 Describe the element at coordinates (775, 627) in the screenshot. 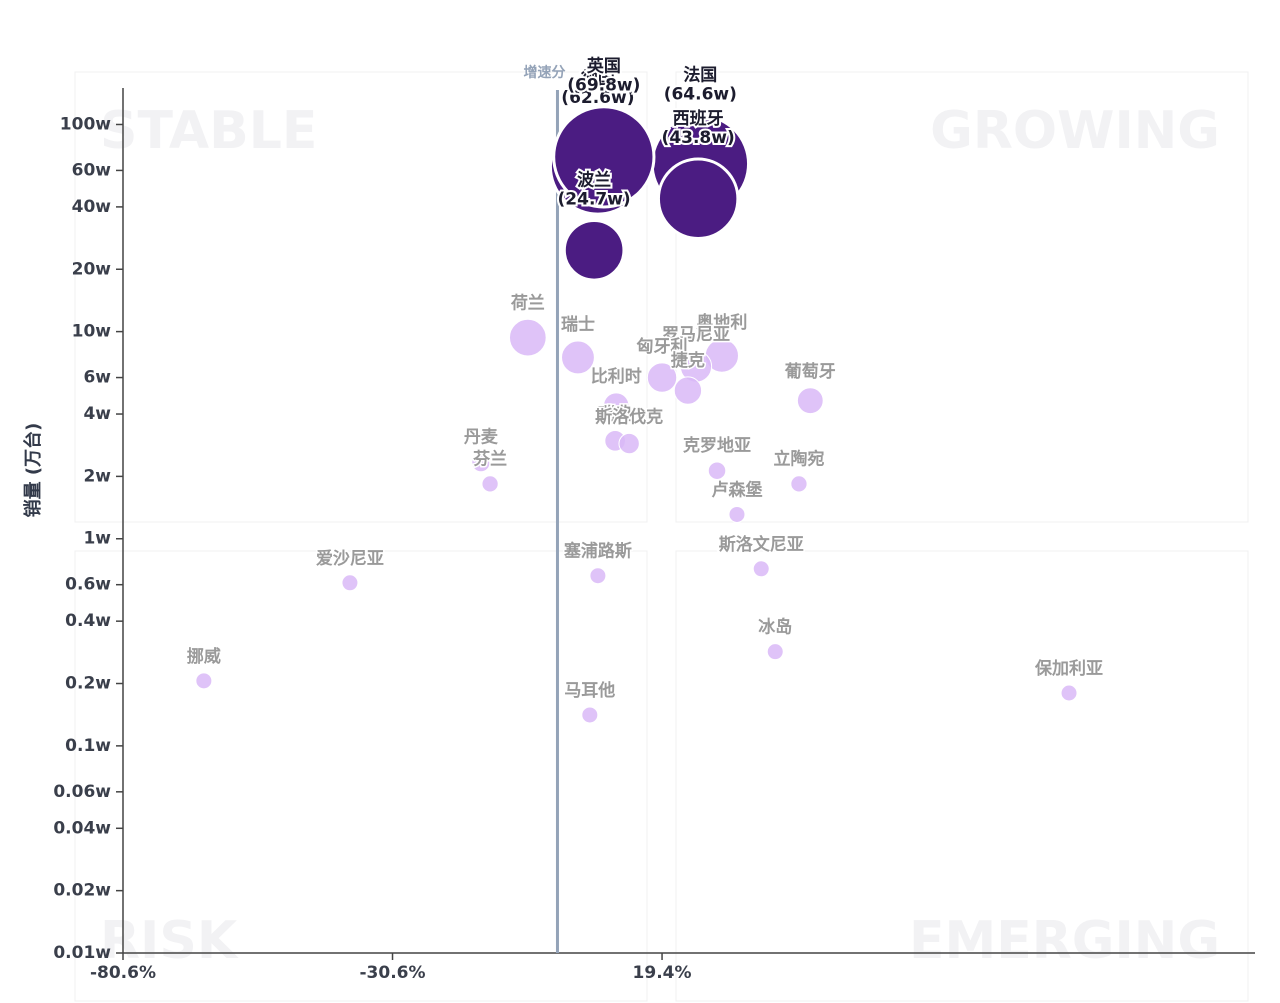

I see `bubble-label: 冰岛` at that location.